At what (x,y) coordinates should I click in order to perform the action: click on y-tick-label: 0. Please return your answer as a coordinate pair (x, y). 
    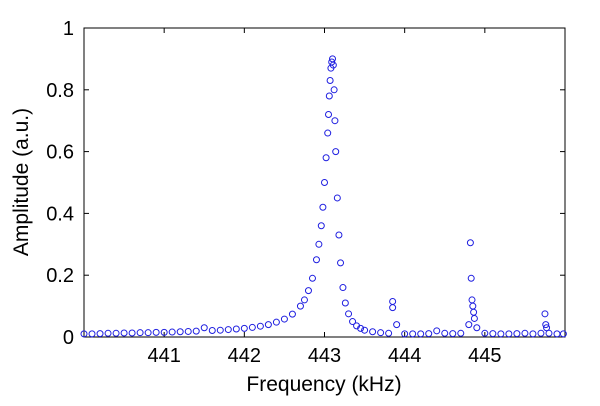
    Looking at the image, I should click on (68, 338).